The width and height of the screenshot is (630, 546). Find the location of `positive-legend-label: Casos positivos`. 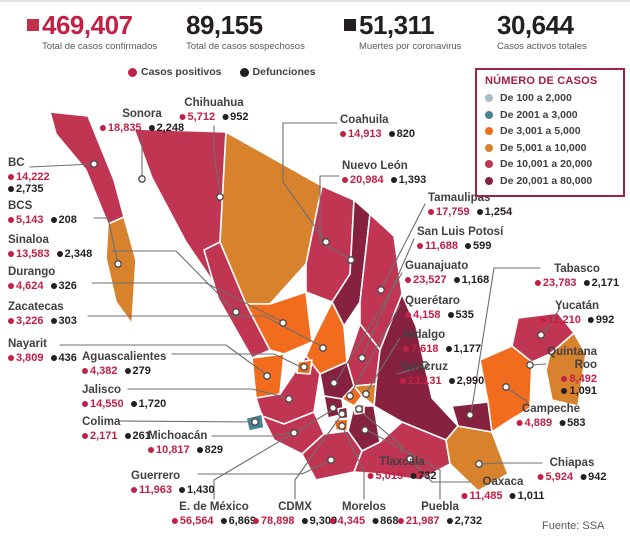

positive-legend-label: Casos positivos is located at coordinates (181, 72).